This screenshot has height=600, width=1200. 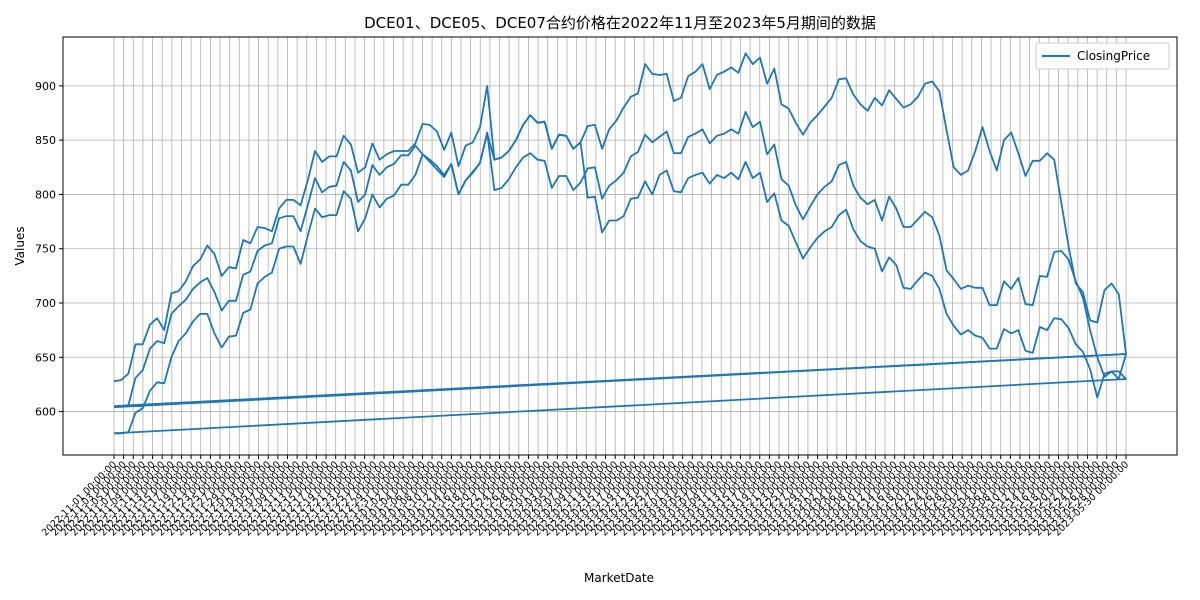 I want to click on legend: ClosingPrice, so click(x=1102, y=56).